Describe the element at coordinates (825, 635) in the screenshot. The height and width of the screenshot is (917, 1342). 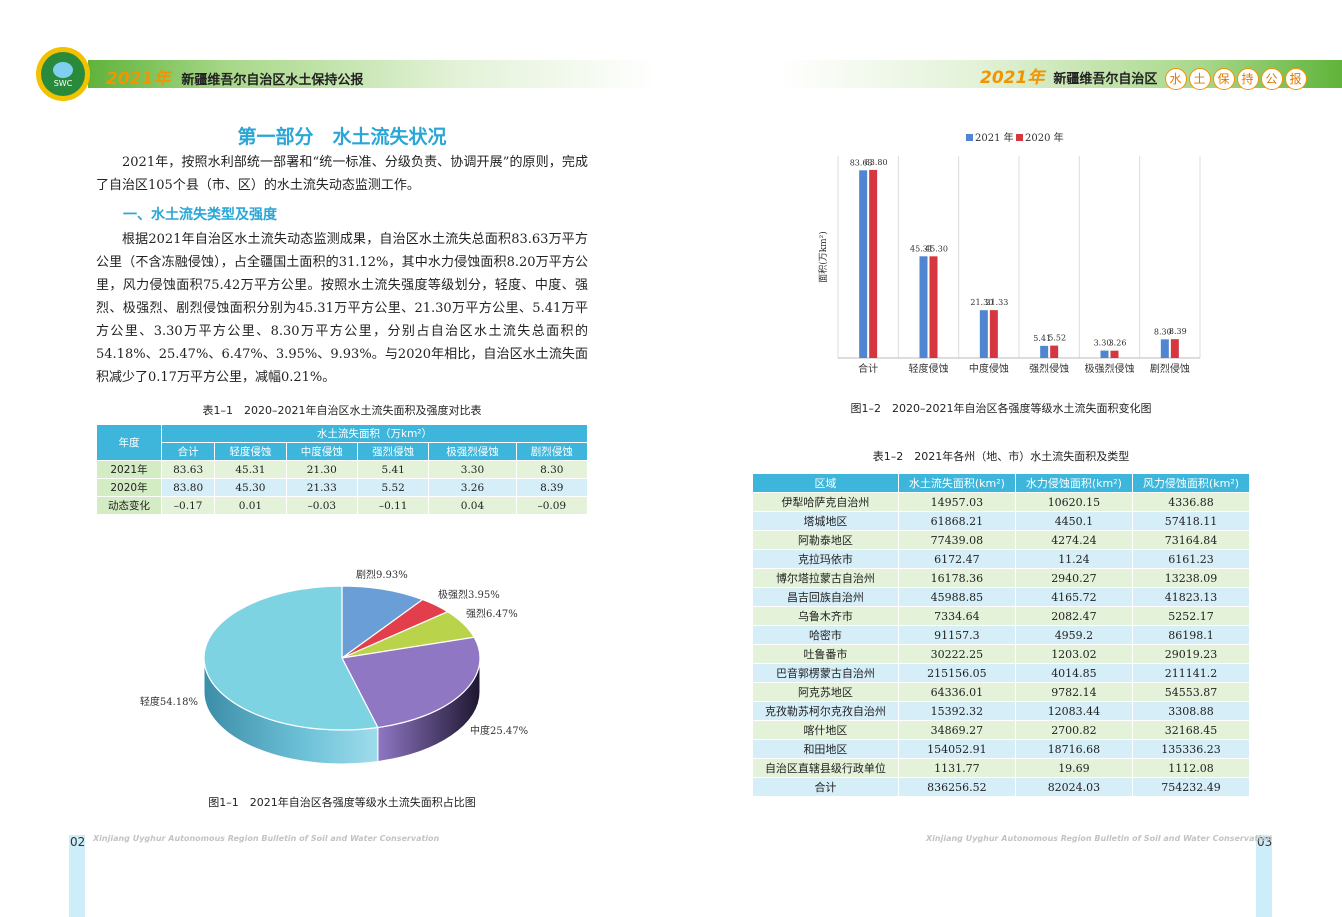
I see `table-cell: 哈密市` at that location.